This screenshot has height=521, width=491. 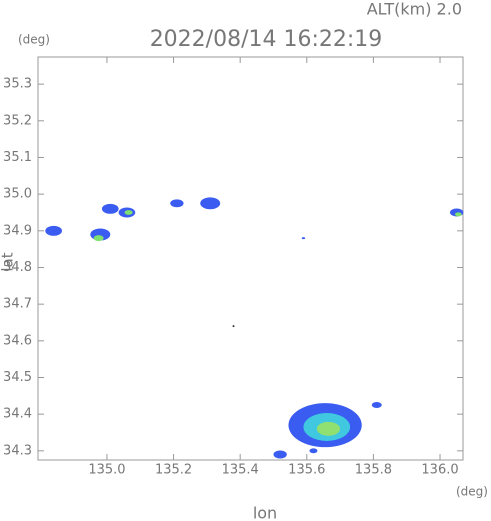 I want to click on x-tick-label: 136.0, so click(x=439, y=470).